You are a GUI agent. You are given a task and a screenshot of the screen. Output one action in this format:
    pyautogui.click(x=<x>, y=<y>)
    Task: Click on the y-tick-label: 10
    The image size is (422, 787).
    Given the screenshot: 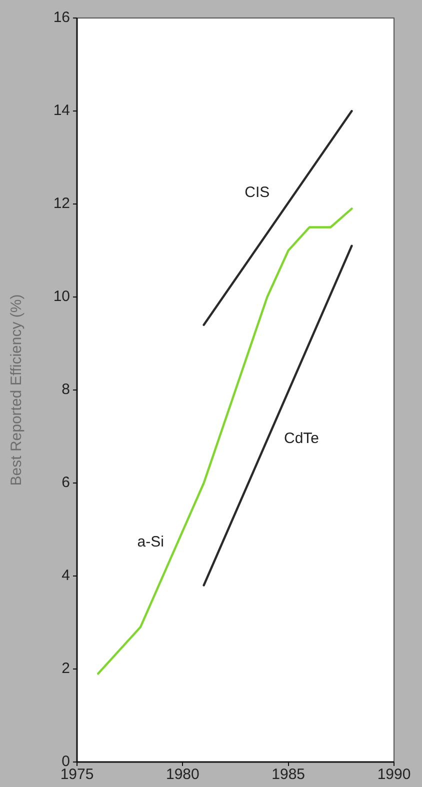 What is the action you would take?
    pyautogui.click(x=61, y=297)
    